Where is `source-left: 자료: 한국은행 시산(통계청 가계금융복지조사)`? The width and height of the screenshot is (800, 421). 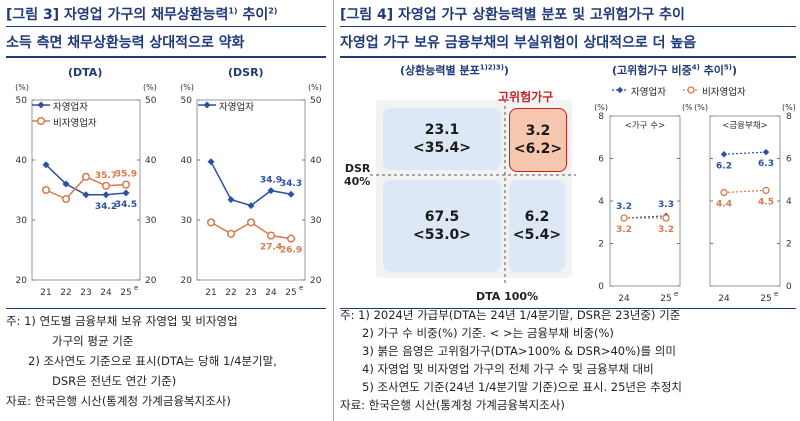
source-left: 자료: 한국은행 시산(통계청 가계금융복지조사) is located at coordinates (118, 401).